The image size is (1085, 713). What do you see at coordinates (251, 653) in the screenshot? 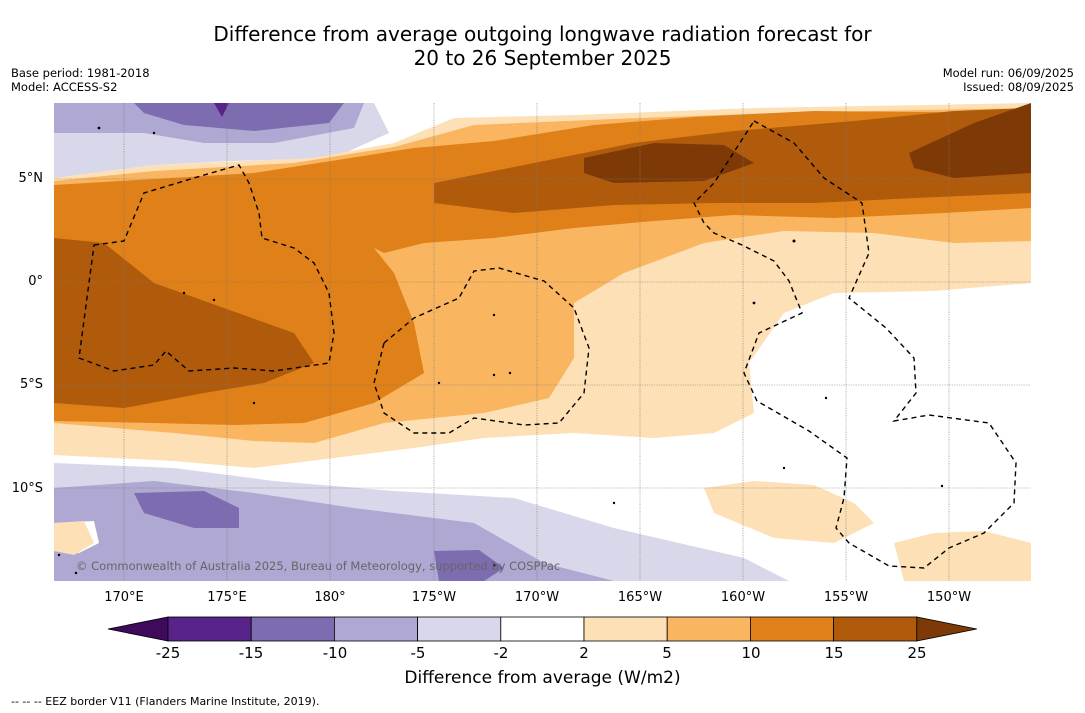
I see `cbar-tick-2: -15` at bounding box center [251, 653].